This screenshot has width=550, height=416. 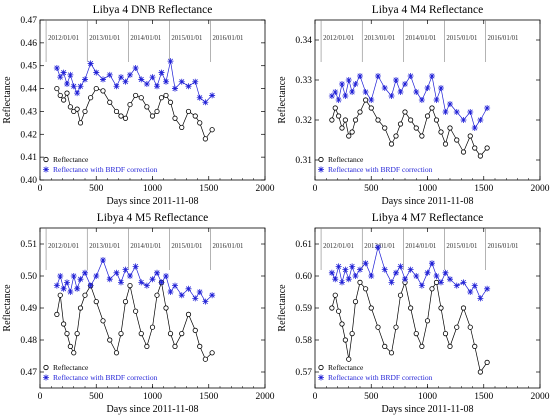 I want to click on x-axis-label: Days since 2011-11-08, so click(x=427, y=201).